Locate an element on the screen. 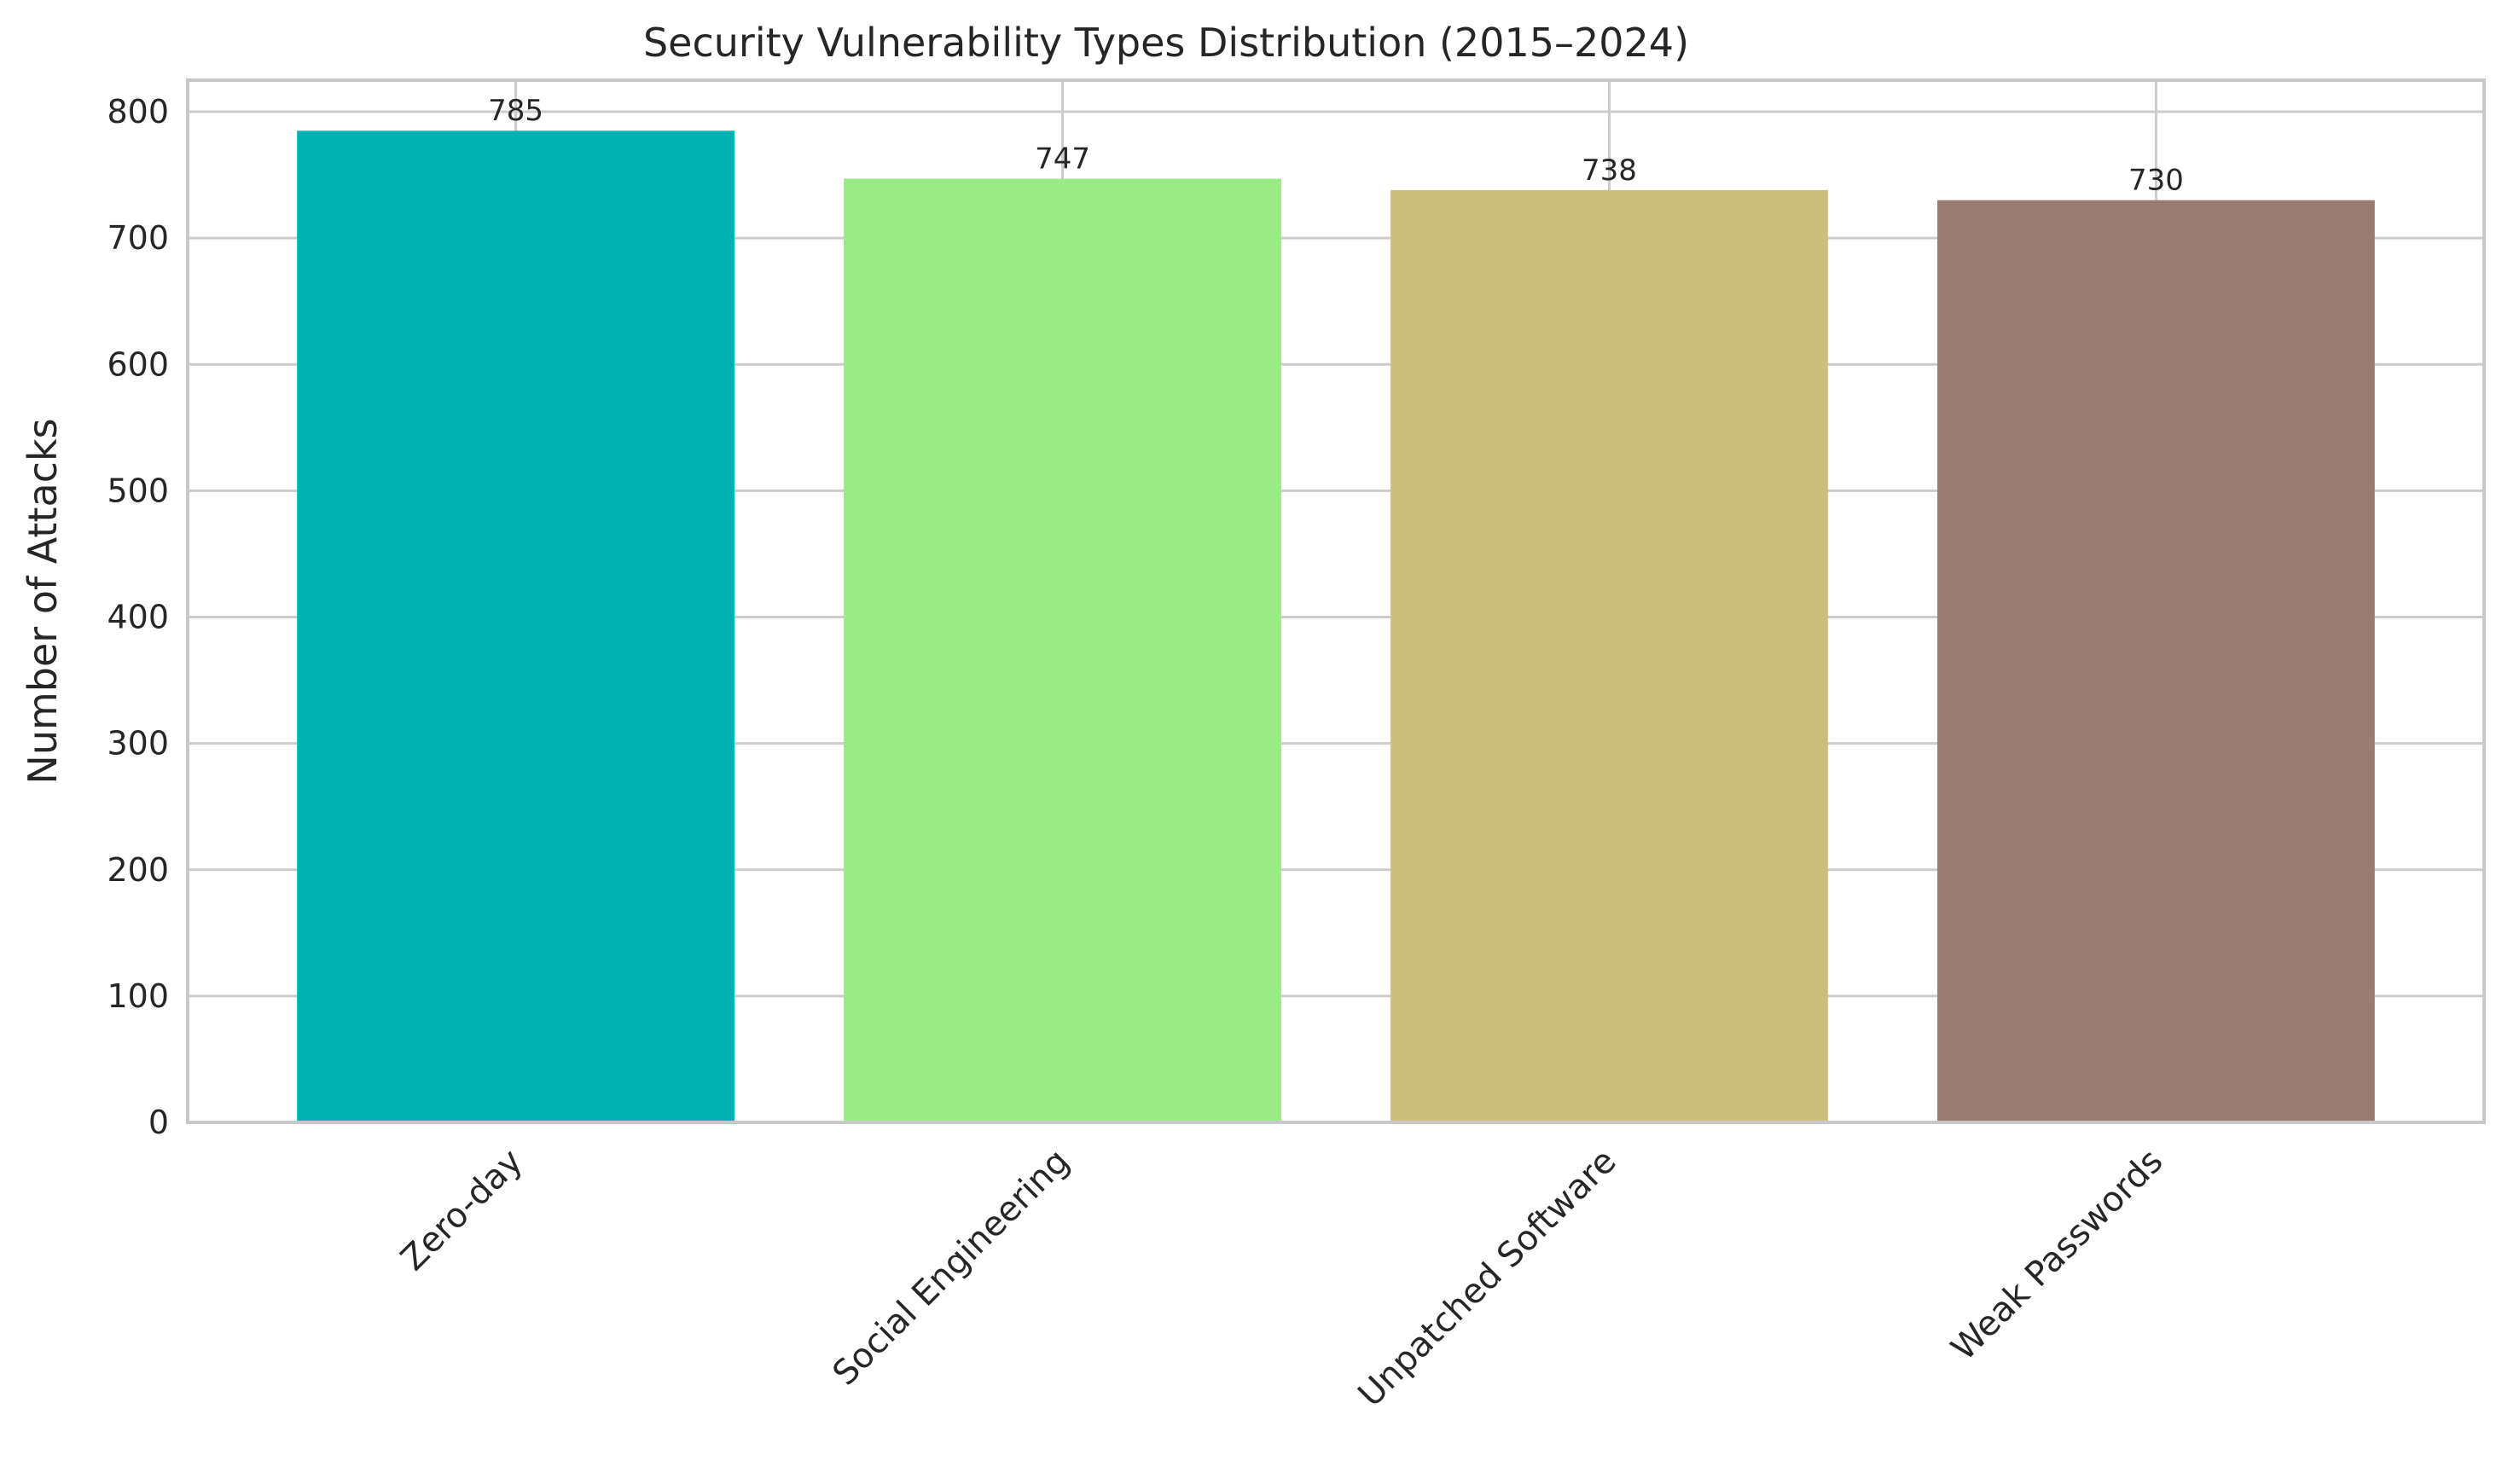  y-tick-label: 700 is located at coordinates (138, 238).